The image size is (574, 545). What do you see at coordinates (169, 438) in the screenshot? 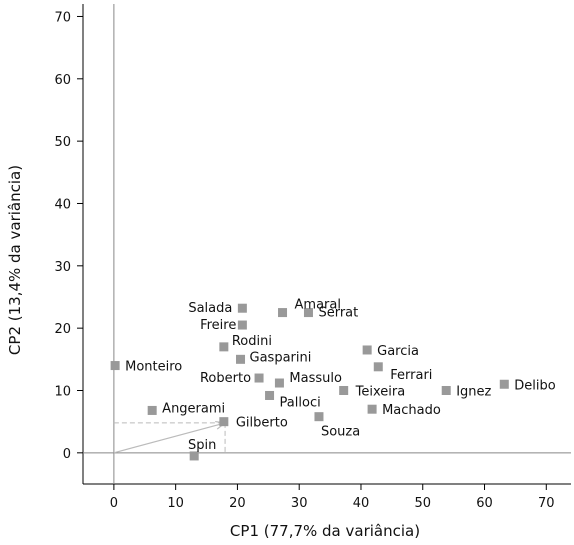
I see `vector-line` at bounding box center [169, 438].